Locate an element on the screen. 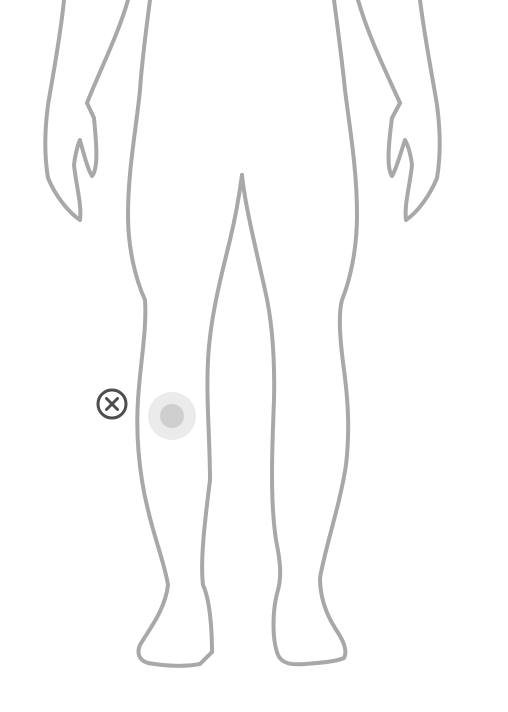  close-circle-icon is located at coordinates (112, 404).